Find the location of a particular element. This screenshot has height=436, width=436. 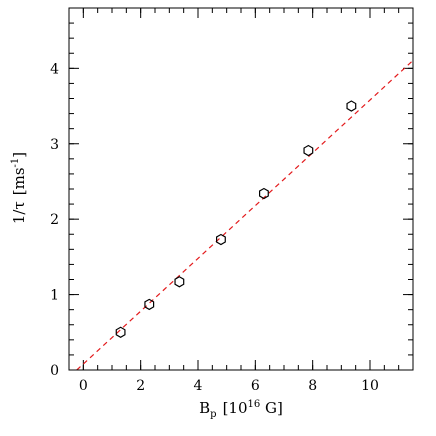

y-tick-label: 3 is located at coordinates (54, 145).